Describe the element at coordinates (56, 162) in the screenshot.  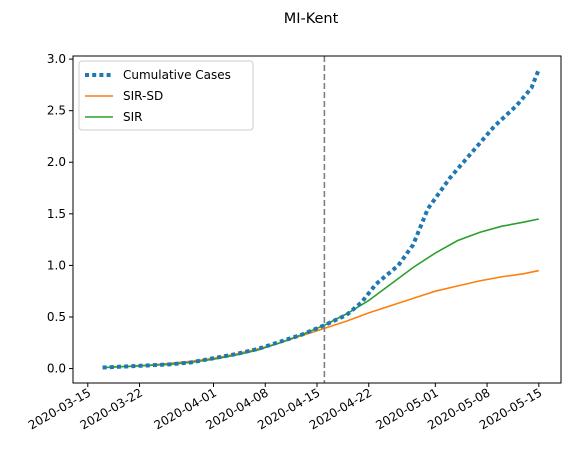
I see `y-tick-label: 2.0` at that location.